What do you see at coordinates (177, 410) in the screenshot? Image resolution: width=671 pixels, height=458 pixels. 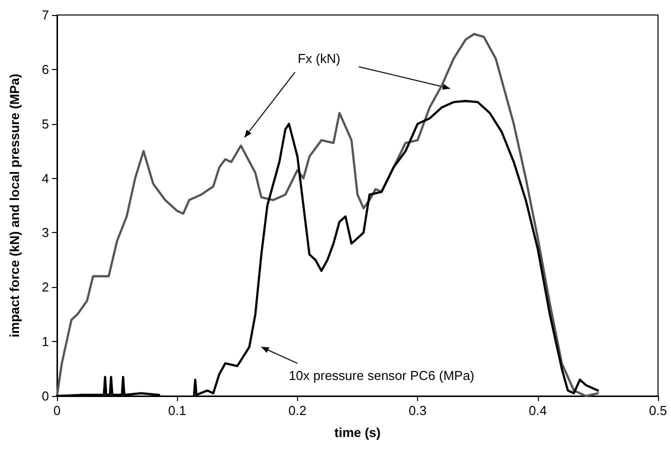 I see `x-tick-label: 0.1` at bounding box center [177, 410].